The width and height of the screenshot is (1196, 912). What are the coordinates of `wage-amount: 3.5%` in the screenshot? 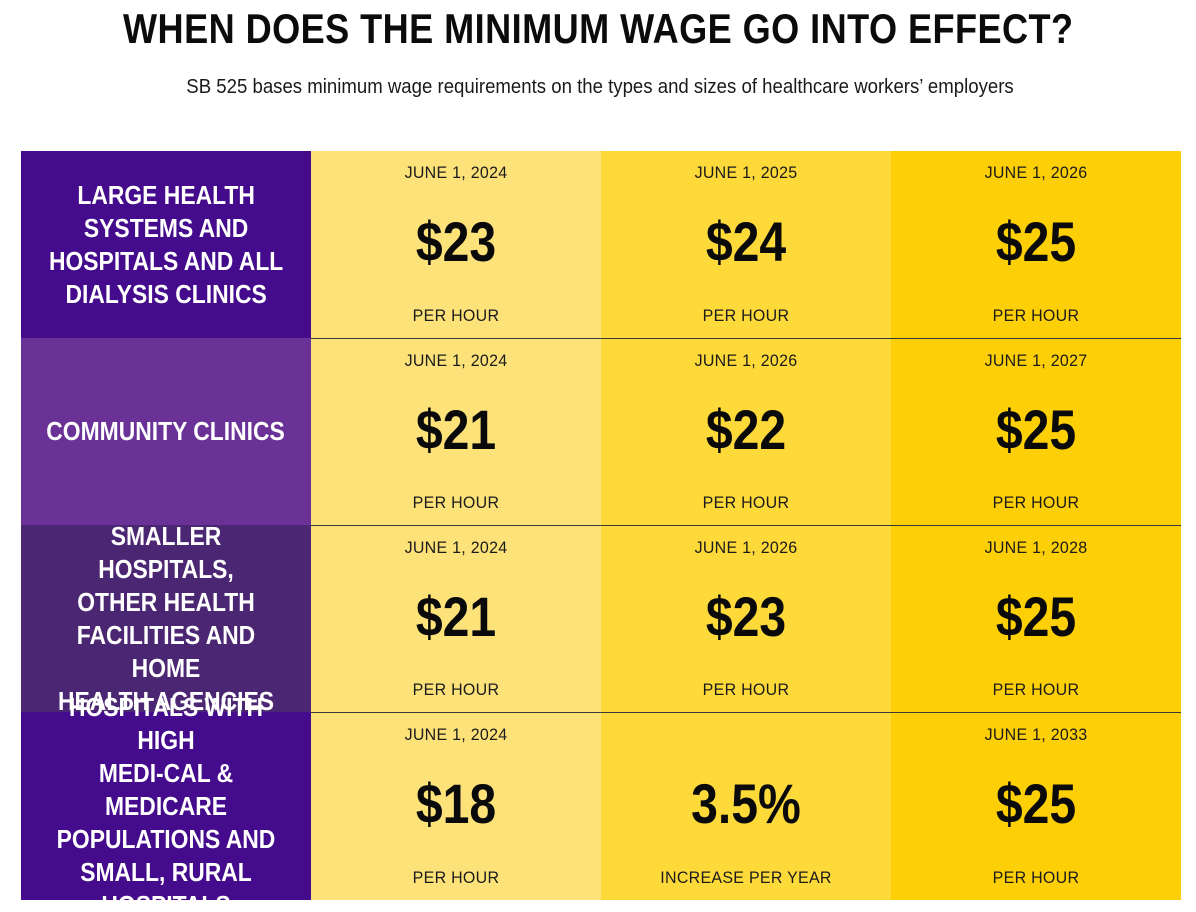 It's located at (746, 803).